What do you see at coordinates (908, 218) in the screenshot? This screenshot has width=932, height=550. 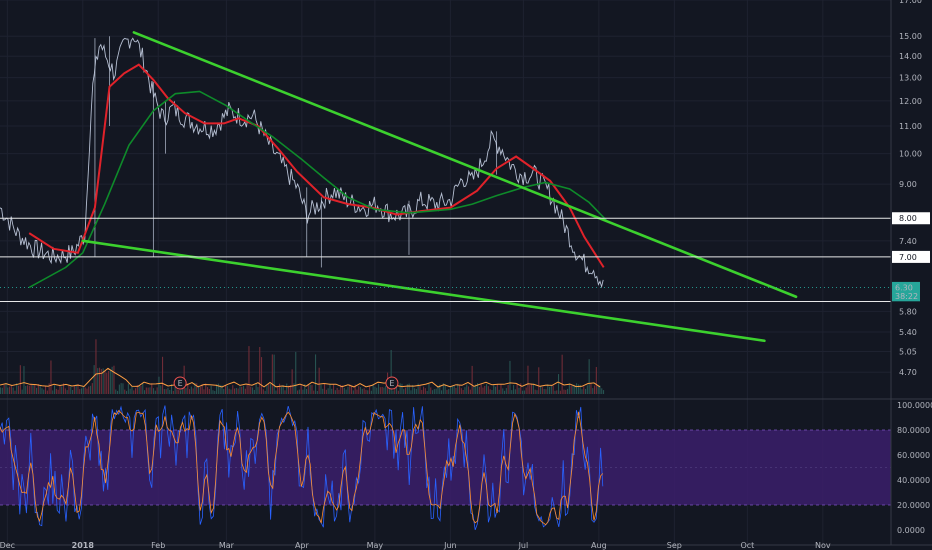 I see `level-label-0: 8.00` at bounding box center [908, 218].